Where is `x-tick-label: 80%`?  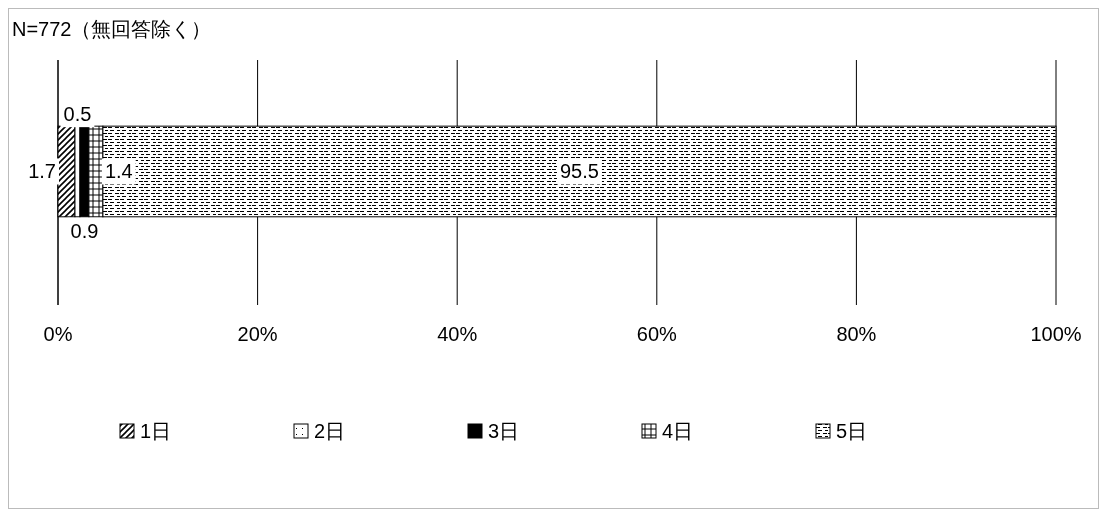 x-tick-label: 80% is located at coordinates (856, 334).